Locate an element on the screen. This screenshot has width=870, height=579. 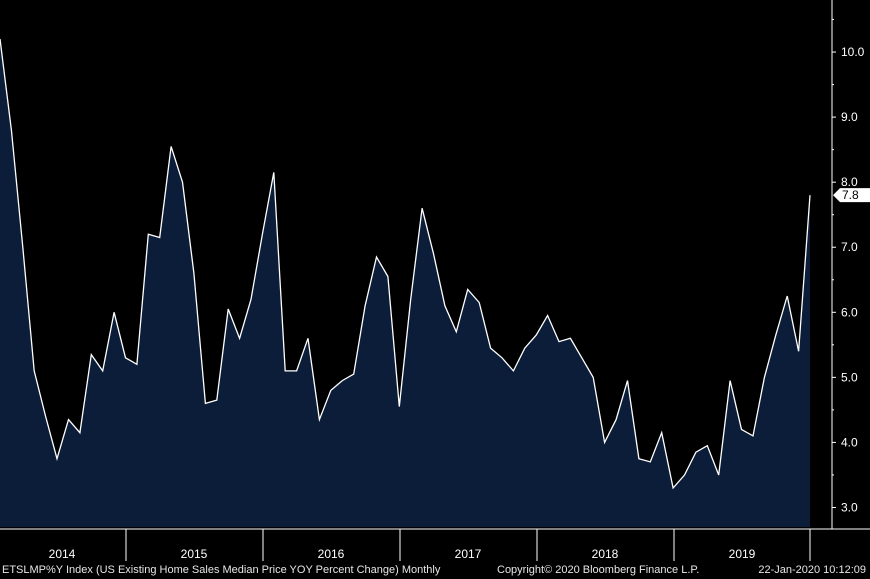
x-tick-label: 2017 is located at coordinates (468, 554).